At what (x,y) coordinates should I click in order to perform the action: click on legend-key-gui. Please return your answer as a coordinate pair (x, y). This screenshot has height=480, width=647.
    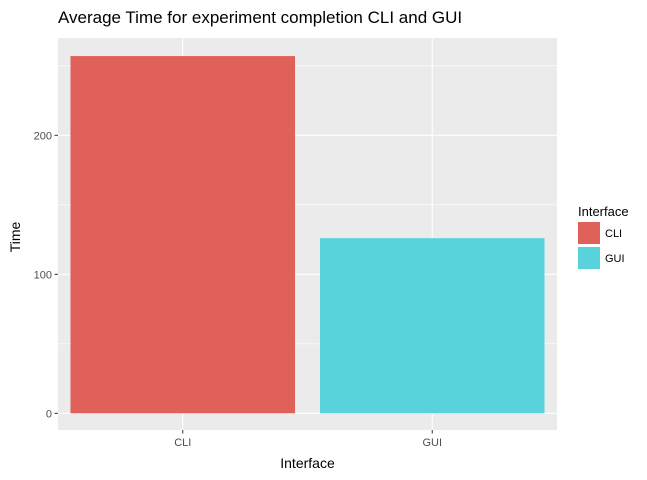
    Looking at the image, I should click on (589, 258).